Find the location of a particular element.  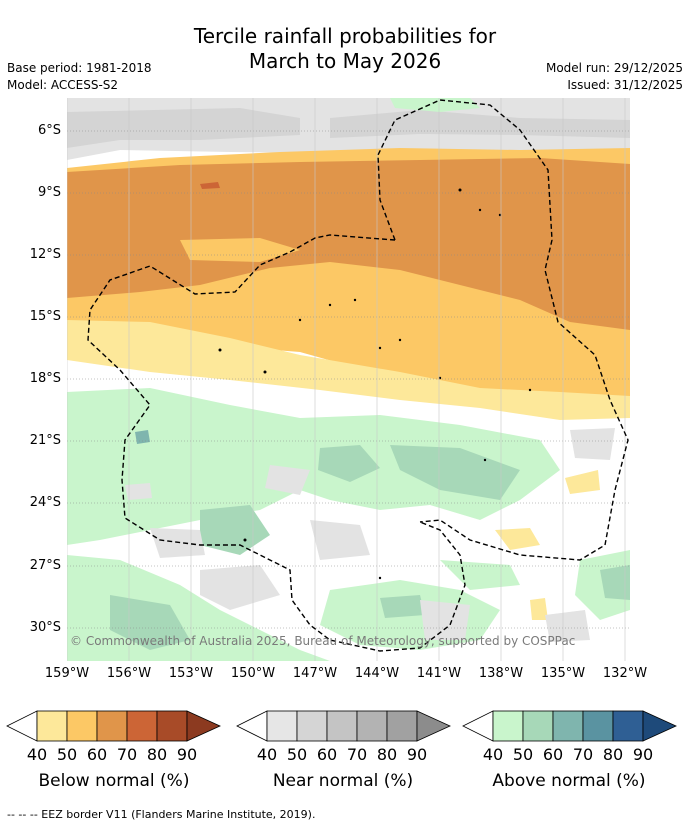

below-tick-90: 90 is located at coordinates (187, 754).